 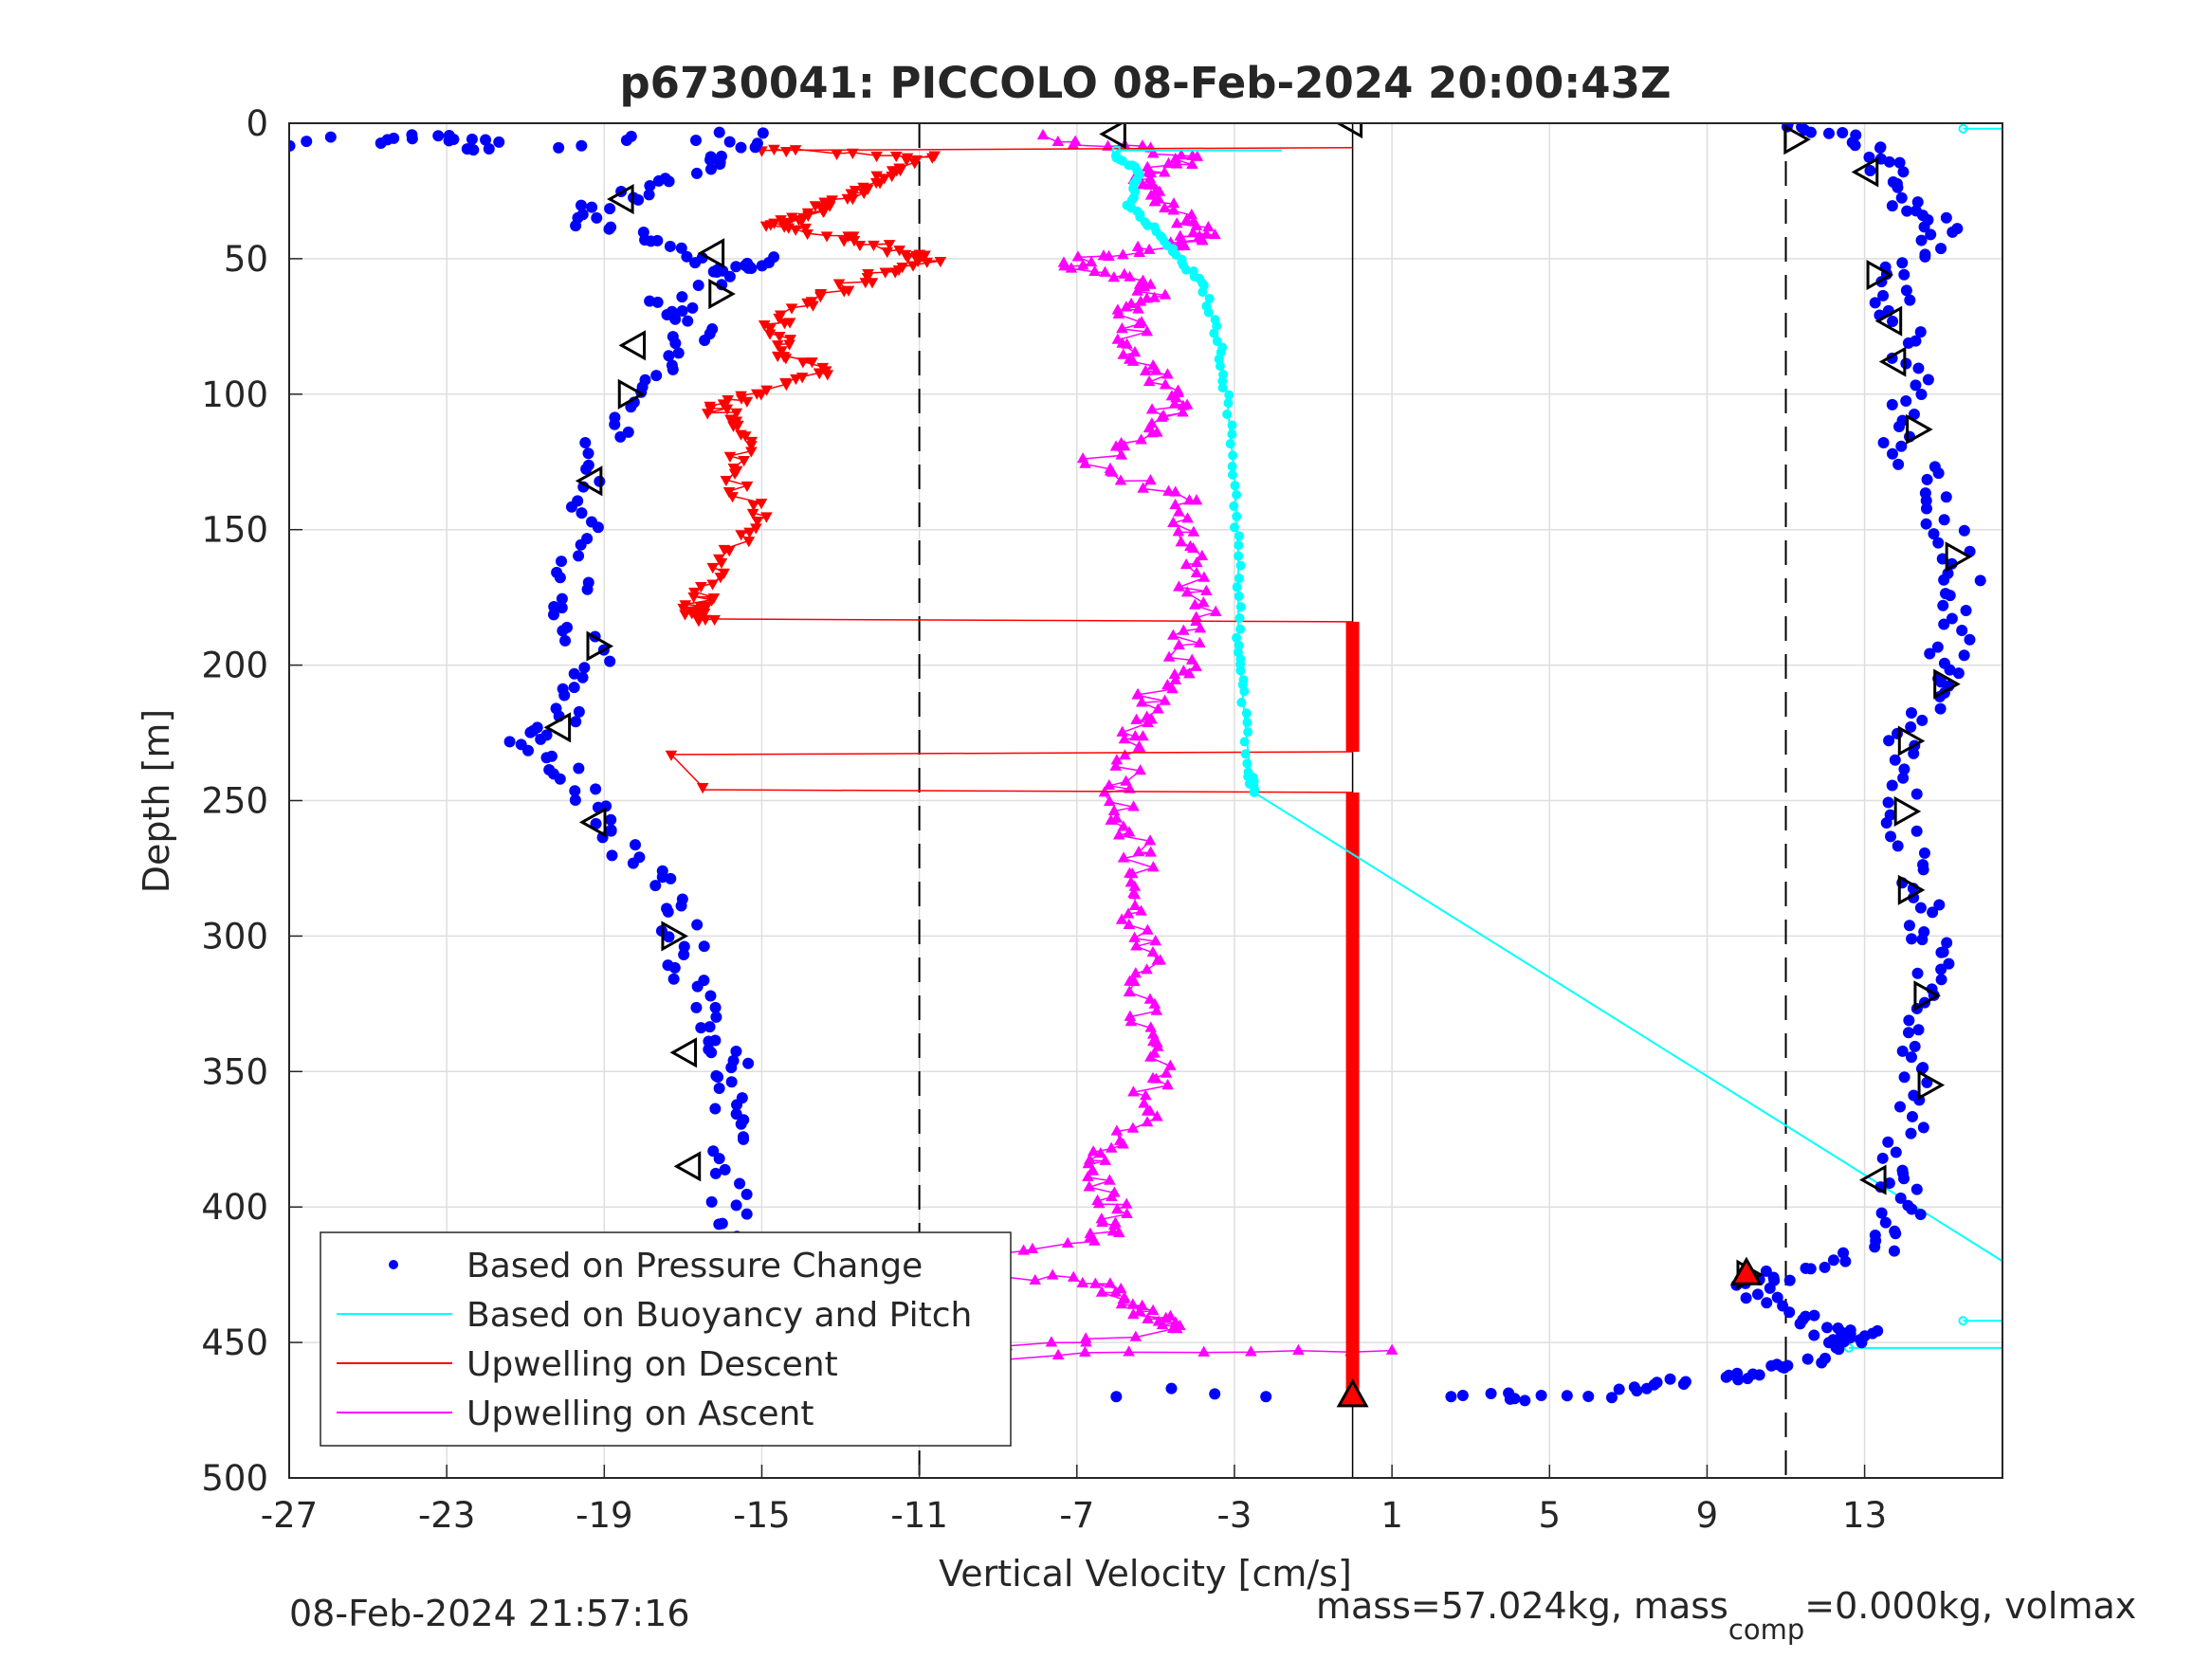 What do you see at coordinates (234, 1478) in the screenshot?
I see `y-tick-label: 500` at bounding box center [234, 1478].